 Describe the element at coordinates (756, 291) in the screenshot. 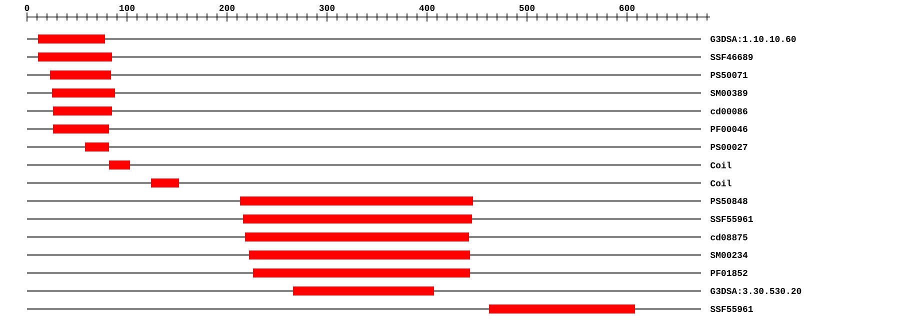

I see `y-tick-label: G3DSA:3.30.530.20` at that location.